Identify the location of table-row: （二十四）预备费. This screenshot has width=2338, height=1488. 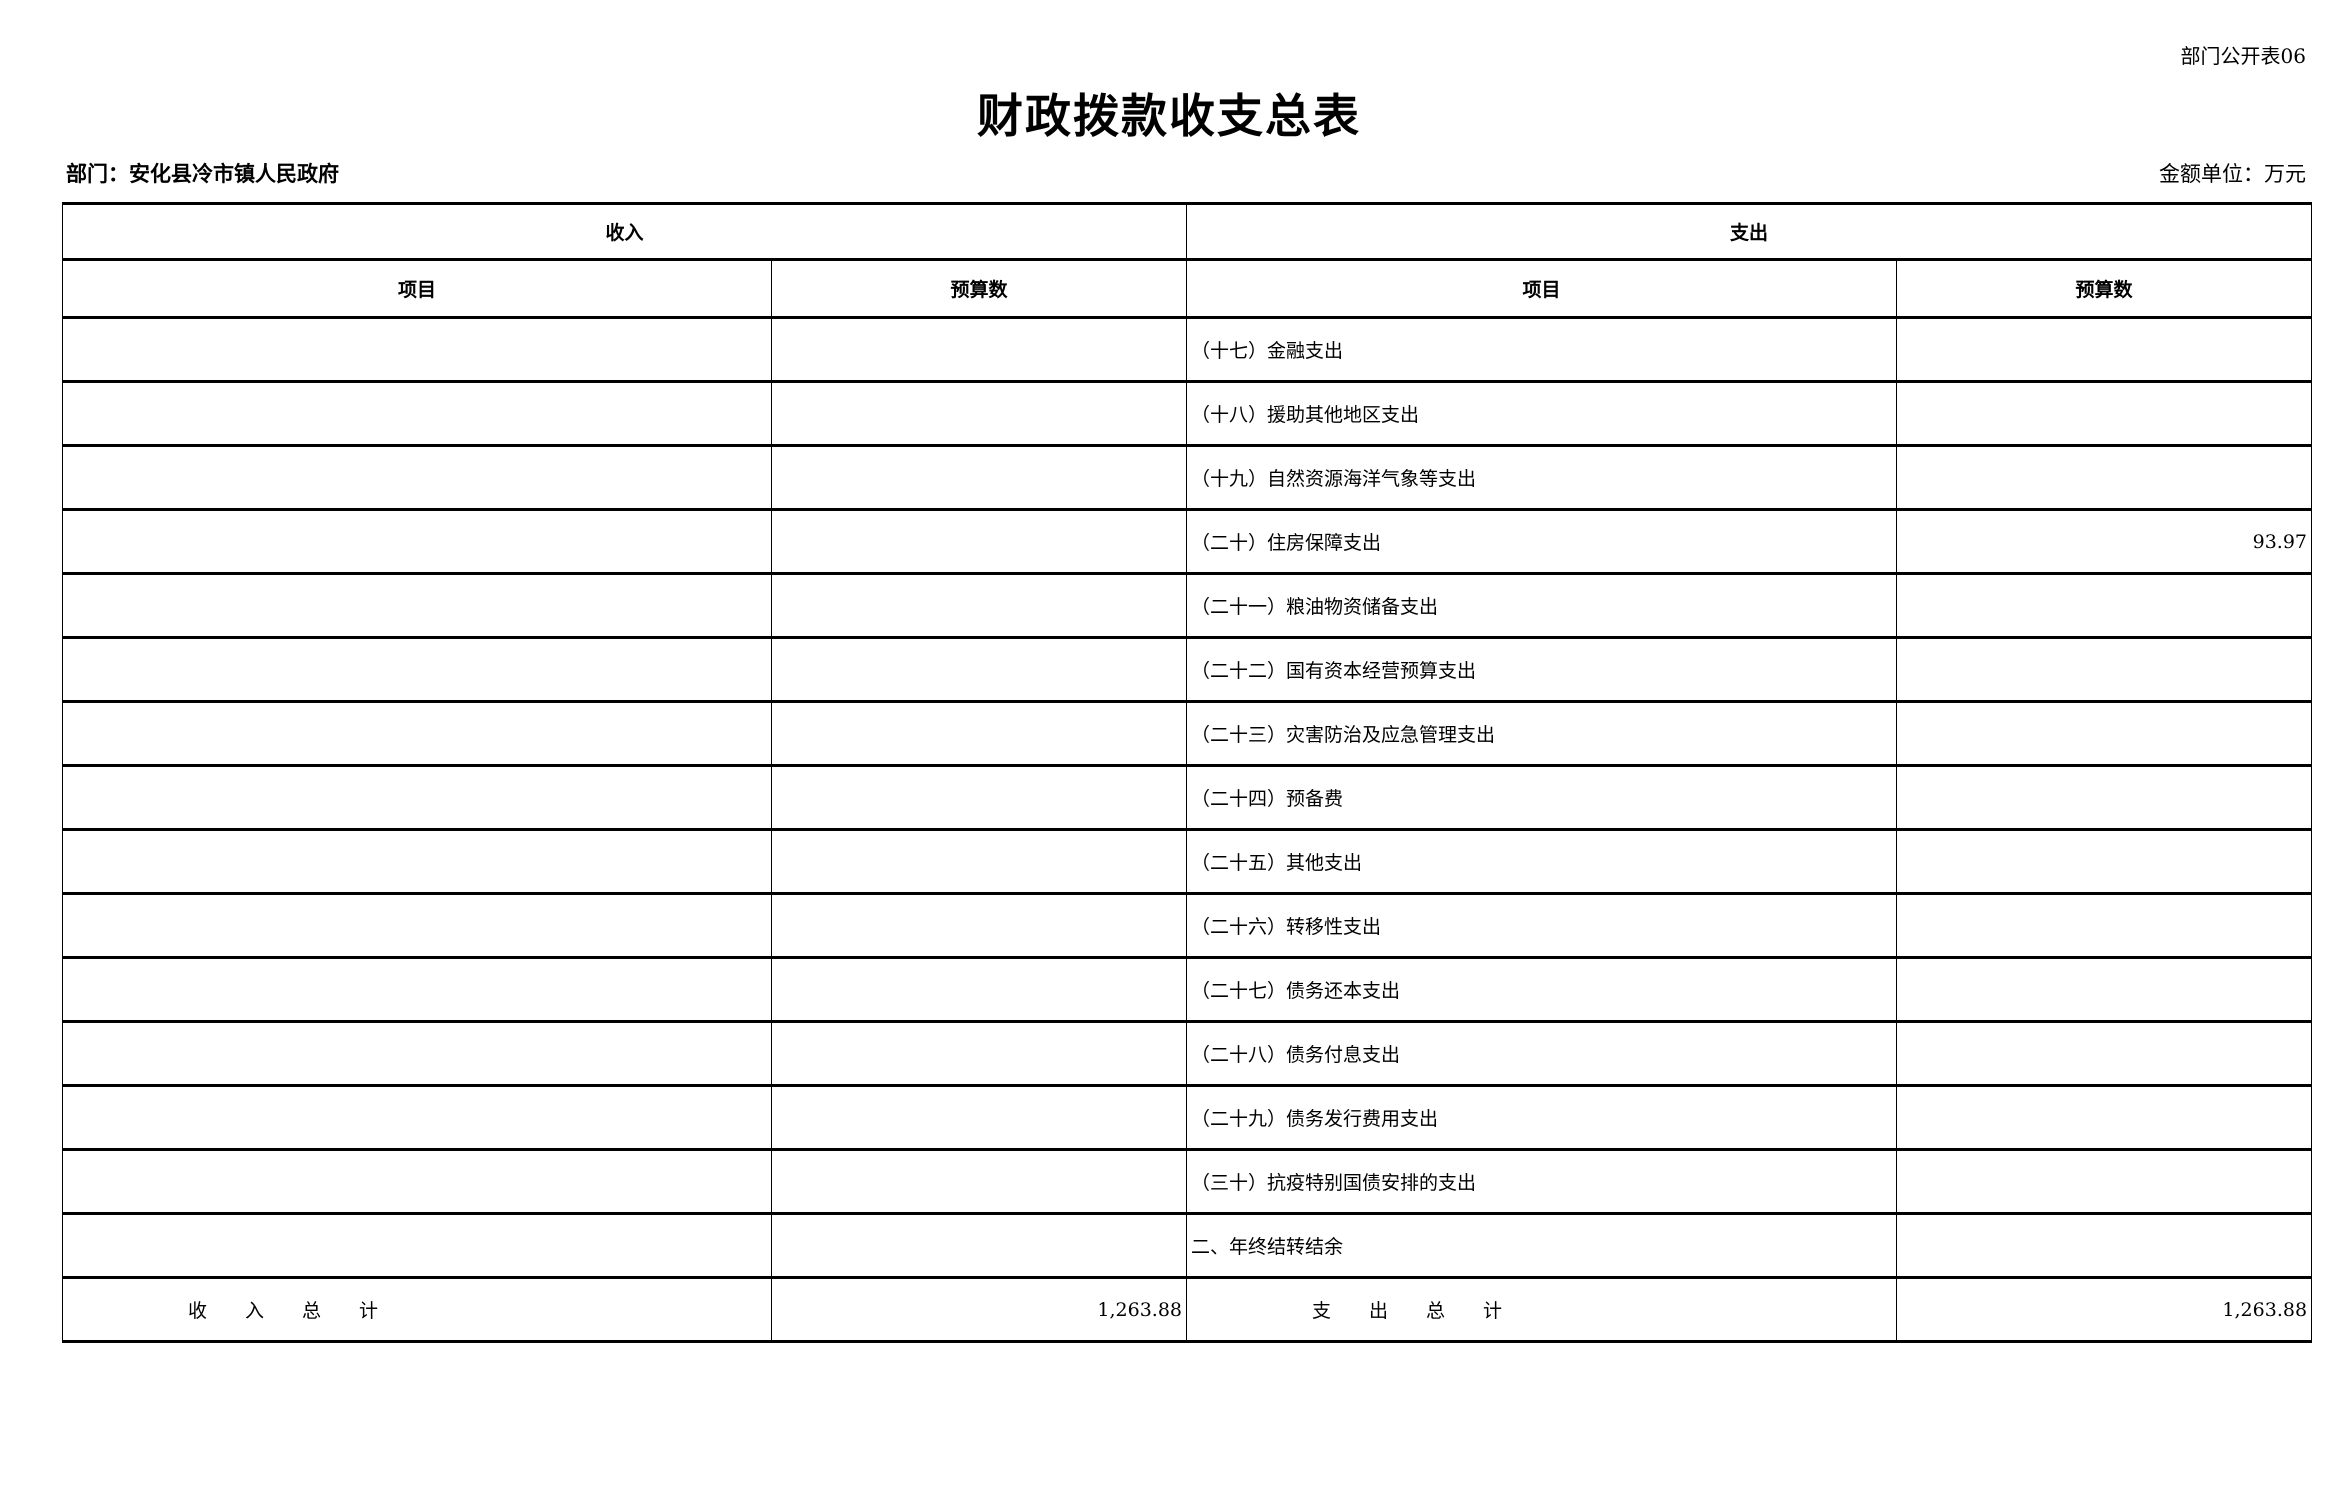
(1187, 797).